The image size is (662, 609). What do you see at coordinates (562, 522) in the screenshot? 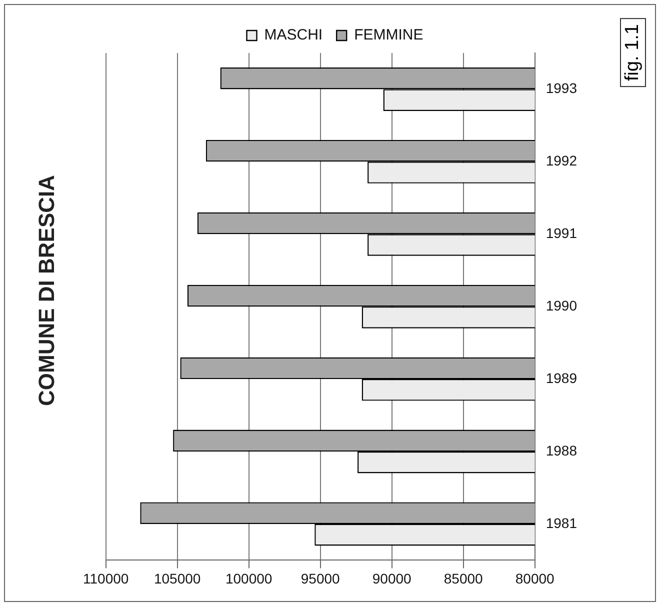
I see `y-tick-label: 1981` at bounding box center [562, 522].